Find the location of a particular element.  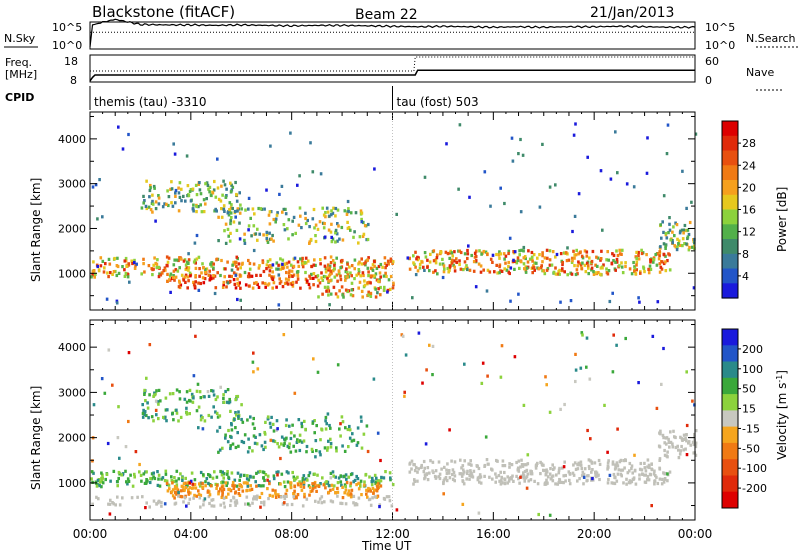

freq-label-line2: [MHz] is located at coordinates (21, 74).